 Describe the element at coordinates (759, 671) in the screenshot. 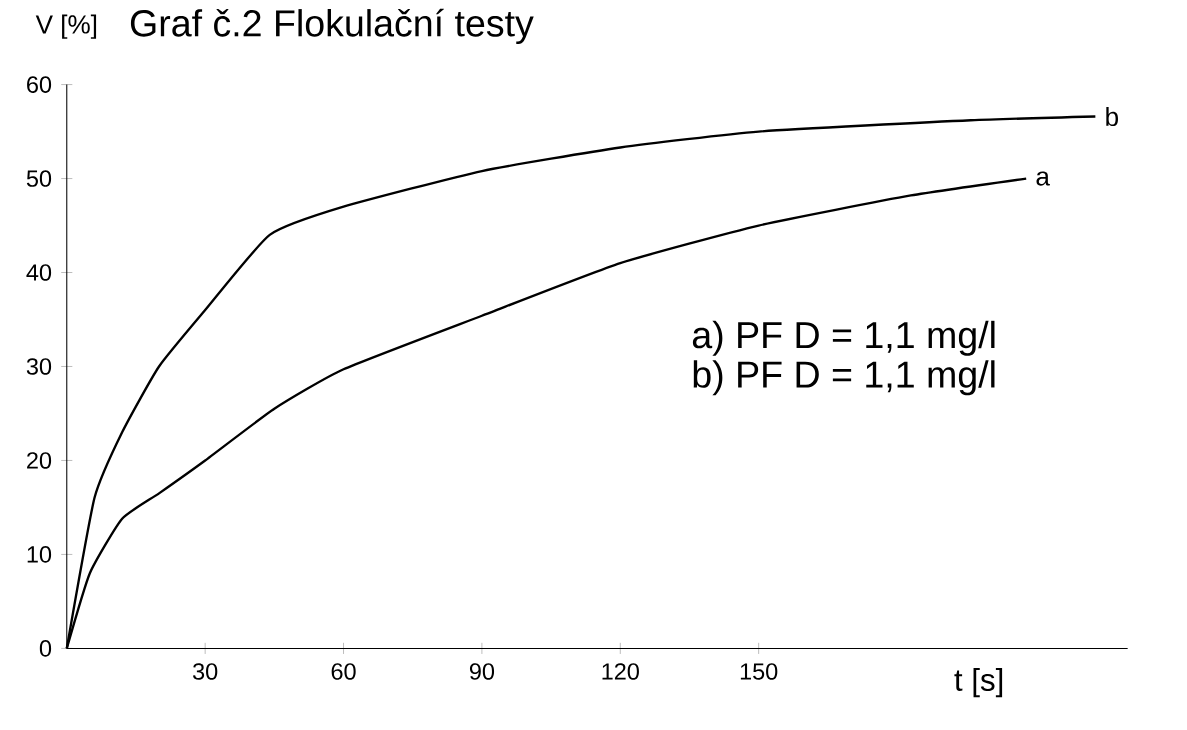

I see `x-tick-label: 150` at that location.